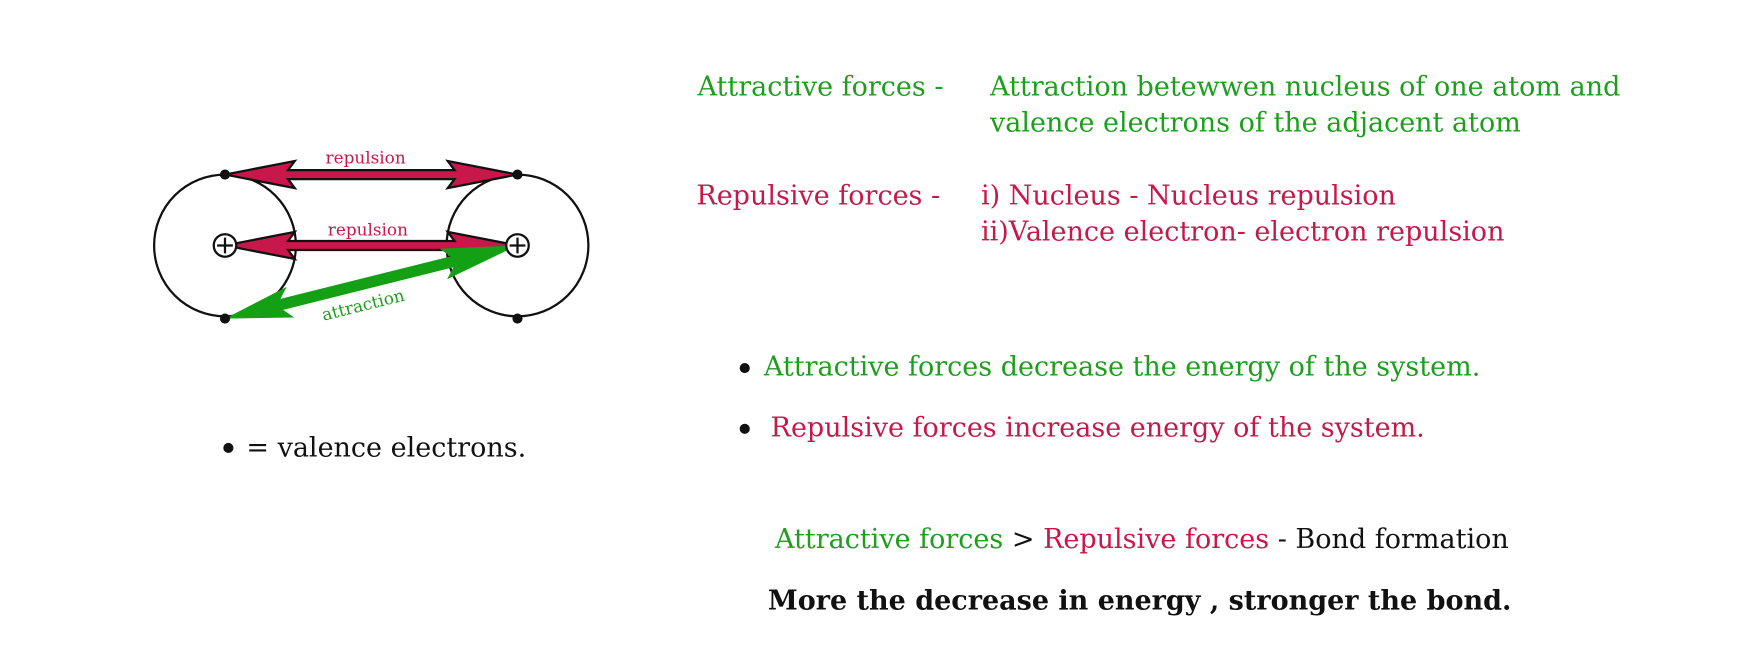 The width and height of the screenshot is (1764, 672). What do you see at coordinates (1023, 539) in the screenshot?
I see `comparison-operator: >` at bounding box center [1023, 539].